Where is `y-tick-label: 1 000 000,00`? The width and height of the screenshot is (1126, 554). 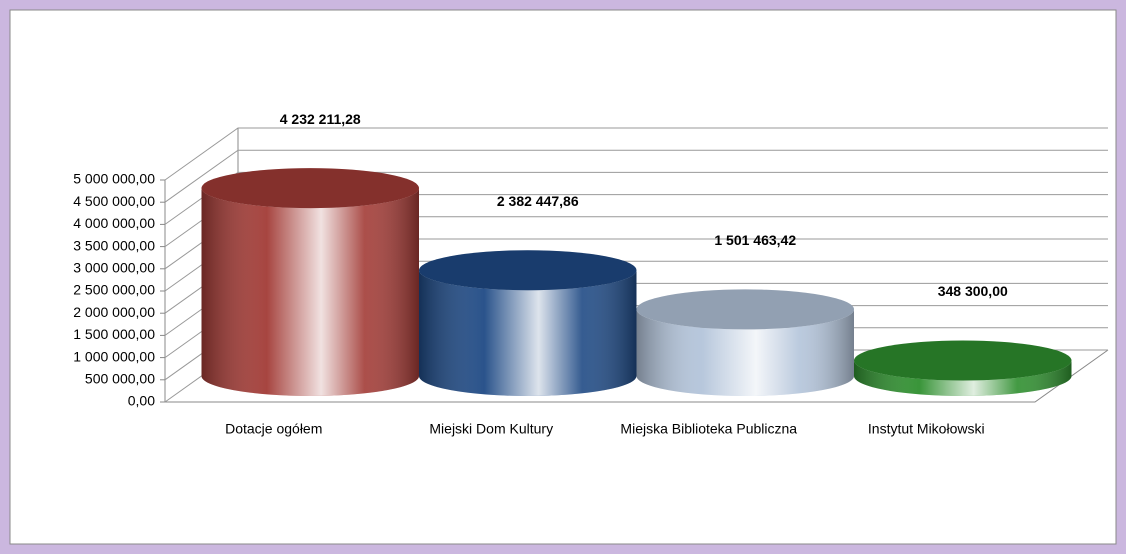 y-tick-label: 1 000 000,00 is located at coordinates (114, 356).